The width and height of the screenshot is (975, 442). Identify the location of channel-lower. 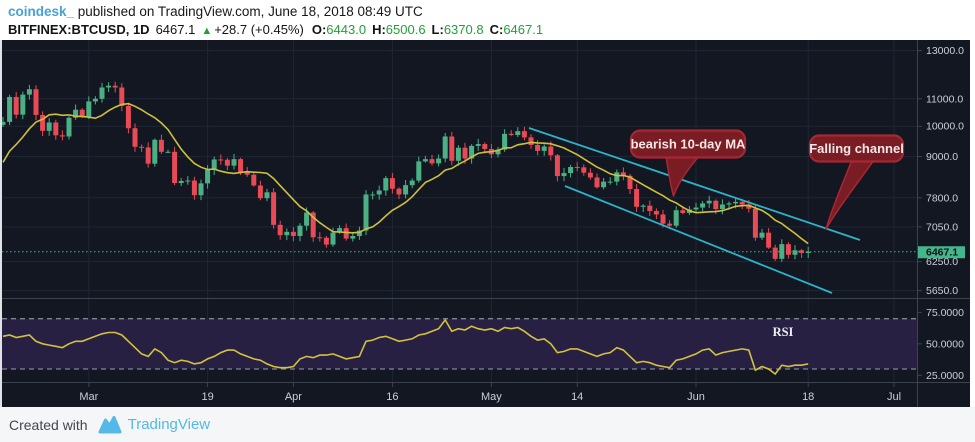
(698, 239).